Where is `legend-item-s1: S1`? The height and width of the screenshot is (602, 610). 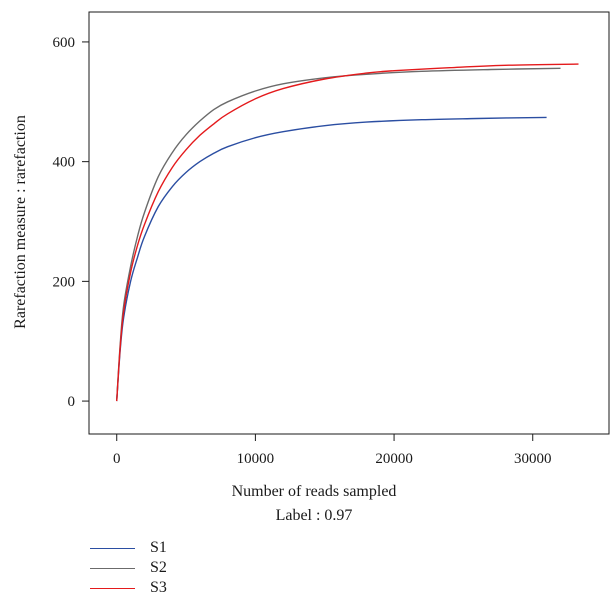 legend-item-s1: S1 is located at coordinates (128, 548).